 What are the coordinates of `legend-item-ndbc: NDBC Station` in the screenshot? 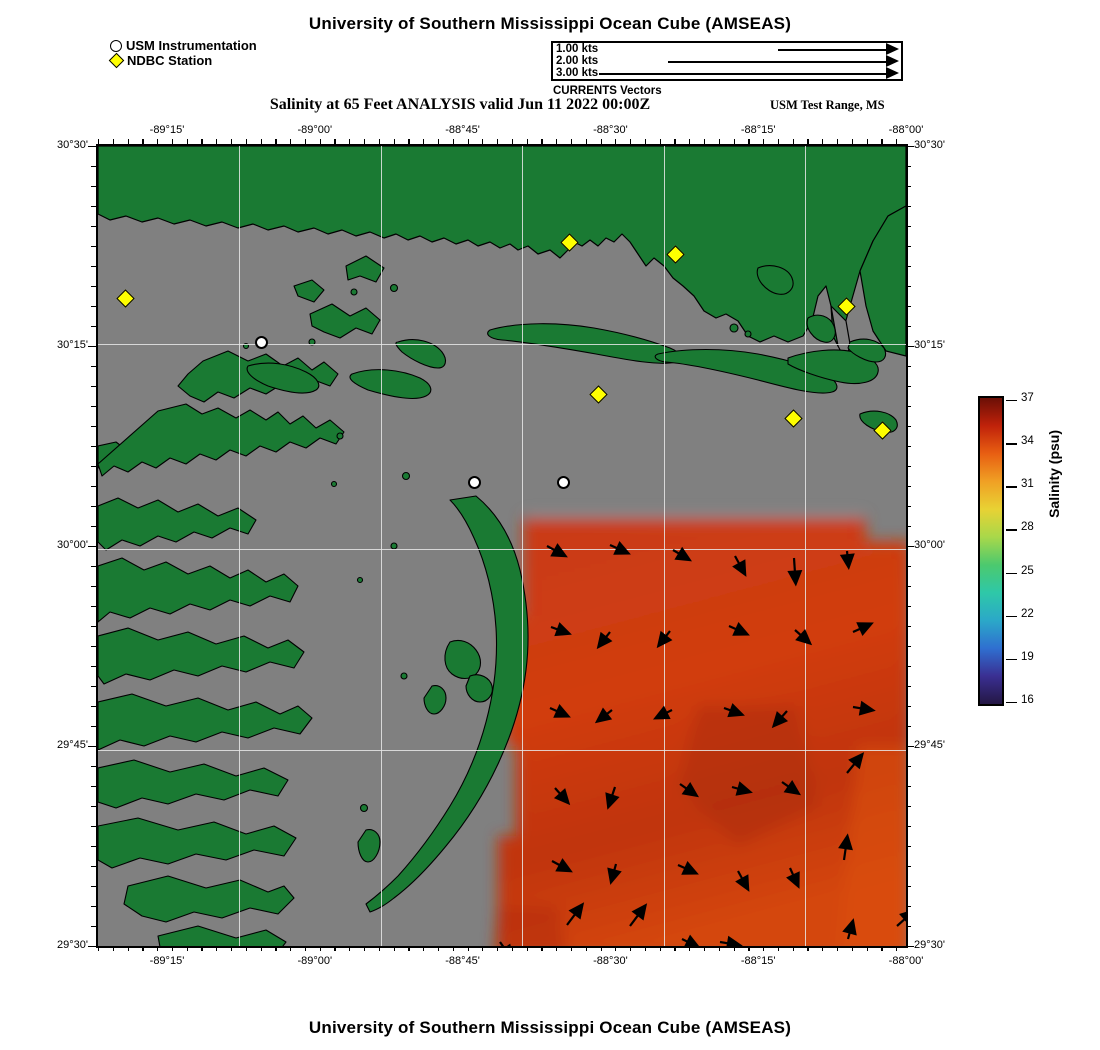 It's located at (182, 60).